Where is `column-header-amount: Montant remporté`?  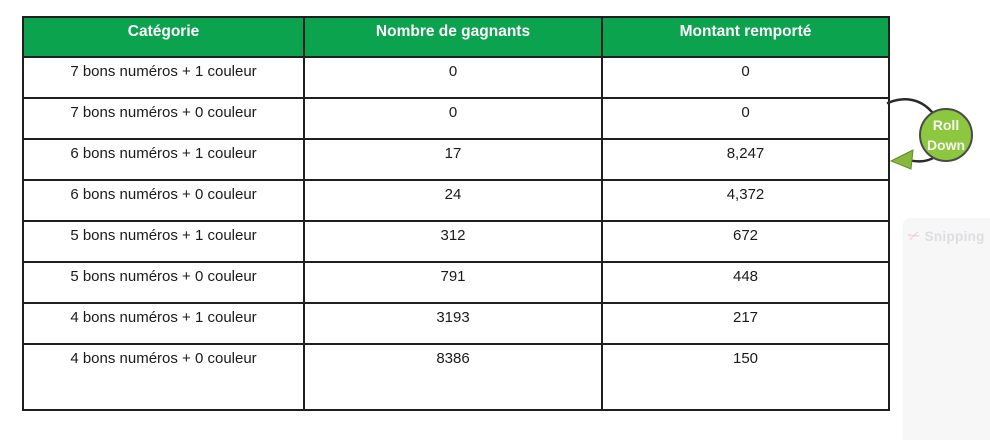 column-header-amount: Montant remporté is located at coordinates (745, 37).